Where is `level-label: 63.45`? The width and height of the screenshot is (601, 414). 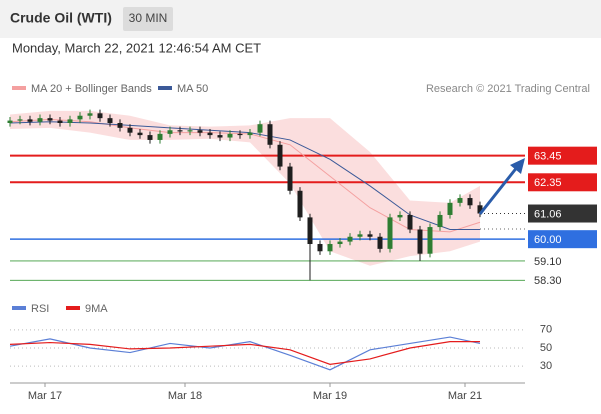 level-label: 63.45 is located at coordinates (548, 157).